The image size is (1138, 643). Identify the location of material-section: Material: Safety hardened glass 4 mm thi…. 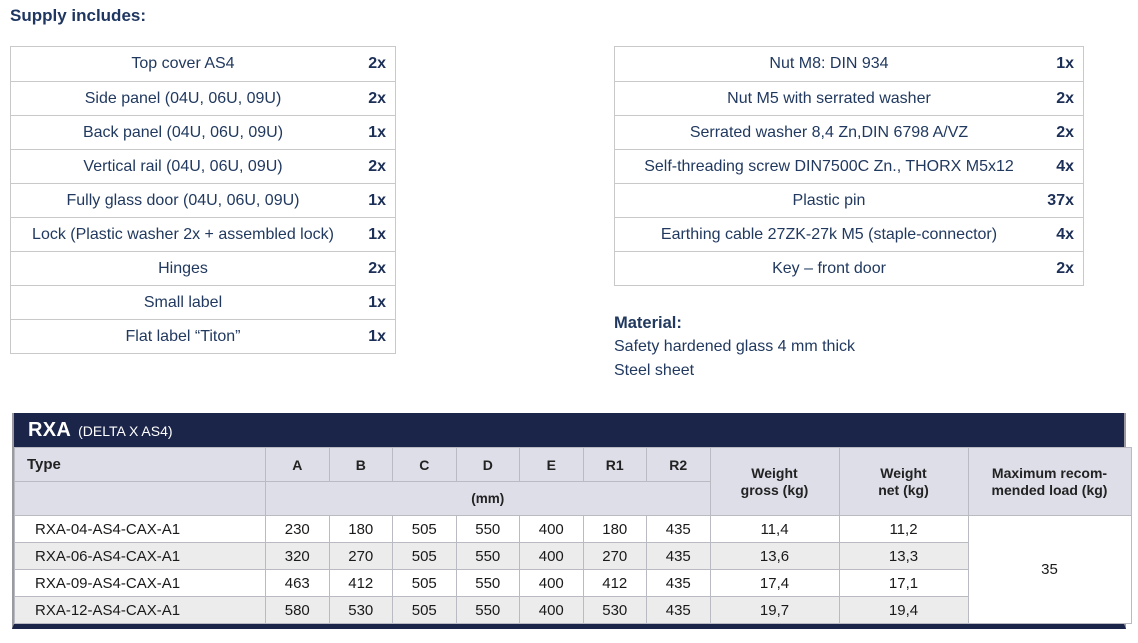
(734, 347).